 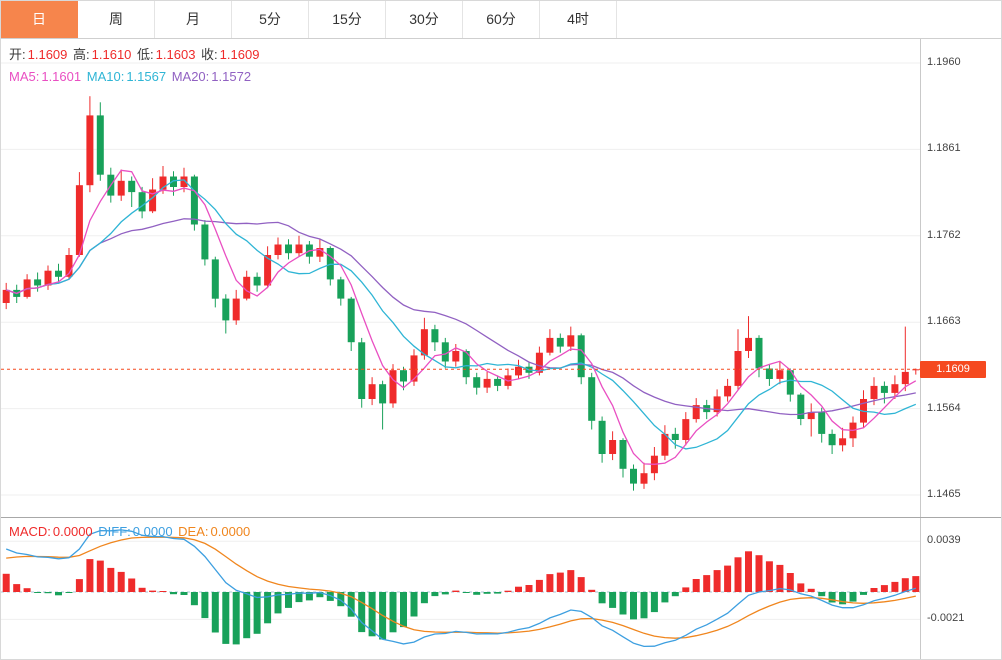 What do you see at coordinates (946, 618) in the screenshot?
I see `macd-axis-tick: -0.0021` at bounding box center [946, 618].